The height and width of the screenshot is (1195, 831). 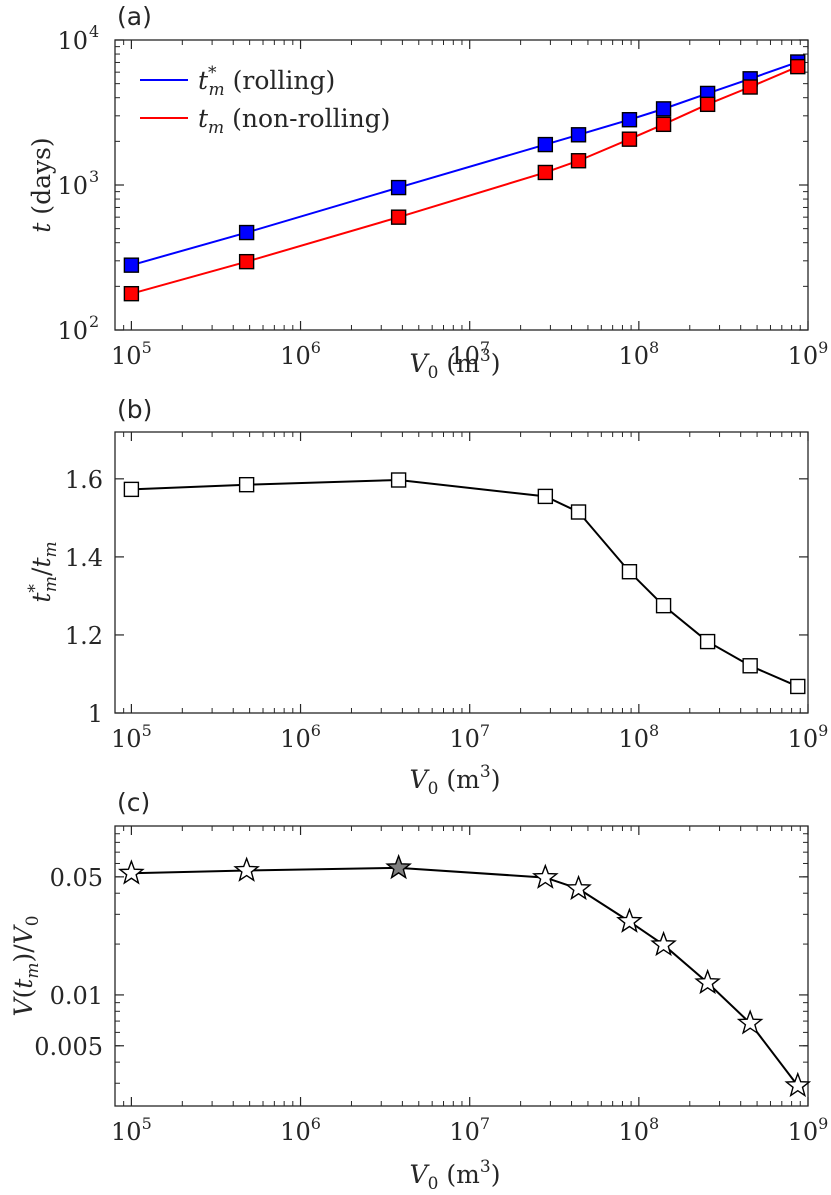 I want to click on panel-label: (a), so click(x=134, y=16).